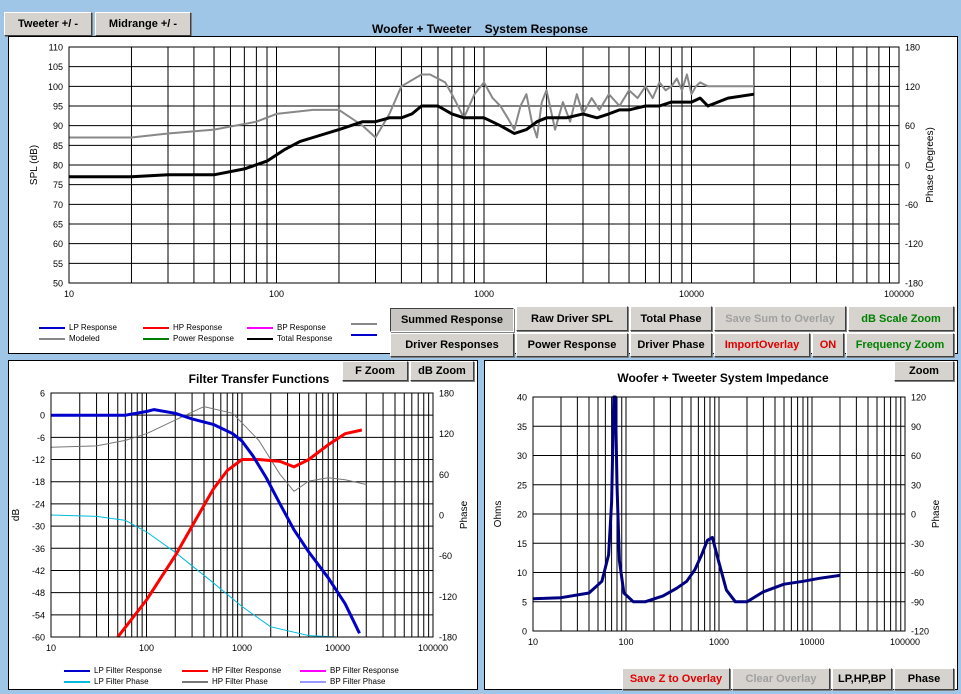  Describe the element at coordinates (862, 679) in the screenshot. I see `lp-hp-bp-button: LP,HP,BP` at that location.